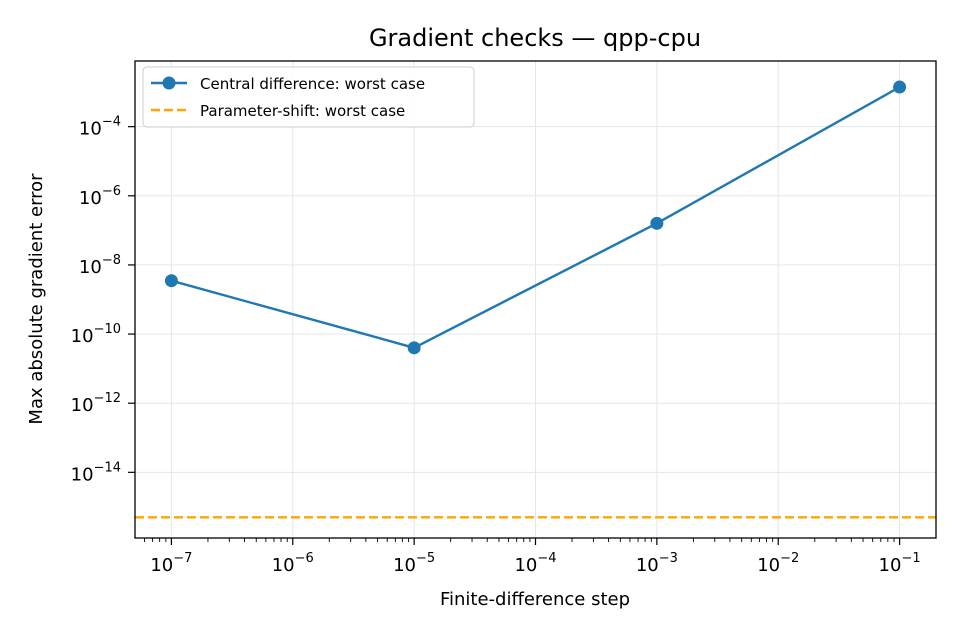 The image size is (960, 640). Describe the element at coordinates (535, 599) in the screenshot. I see `x-axis-label: Finite-difference step` at that location.